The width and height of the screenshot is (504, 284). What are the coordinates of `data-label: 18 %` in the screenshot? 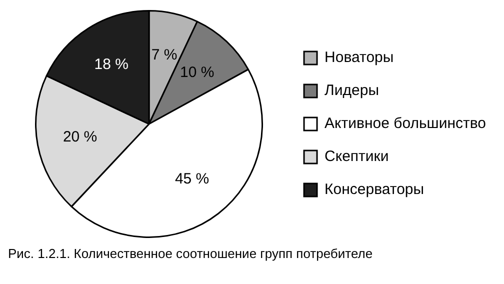 It's located at (111, 64).